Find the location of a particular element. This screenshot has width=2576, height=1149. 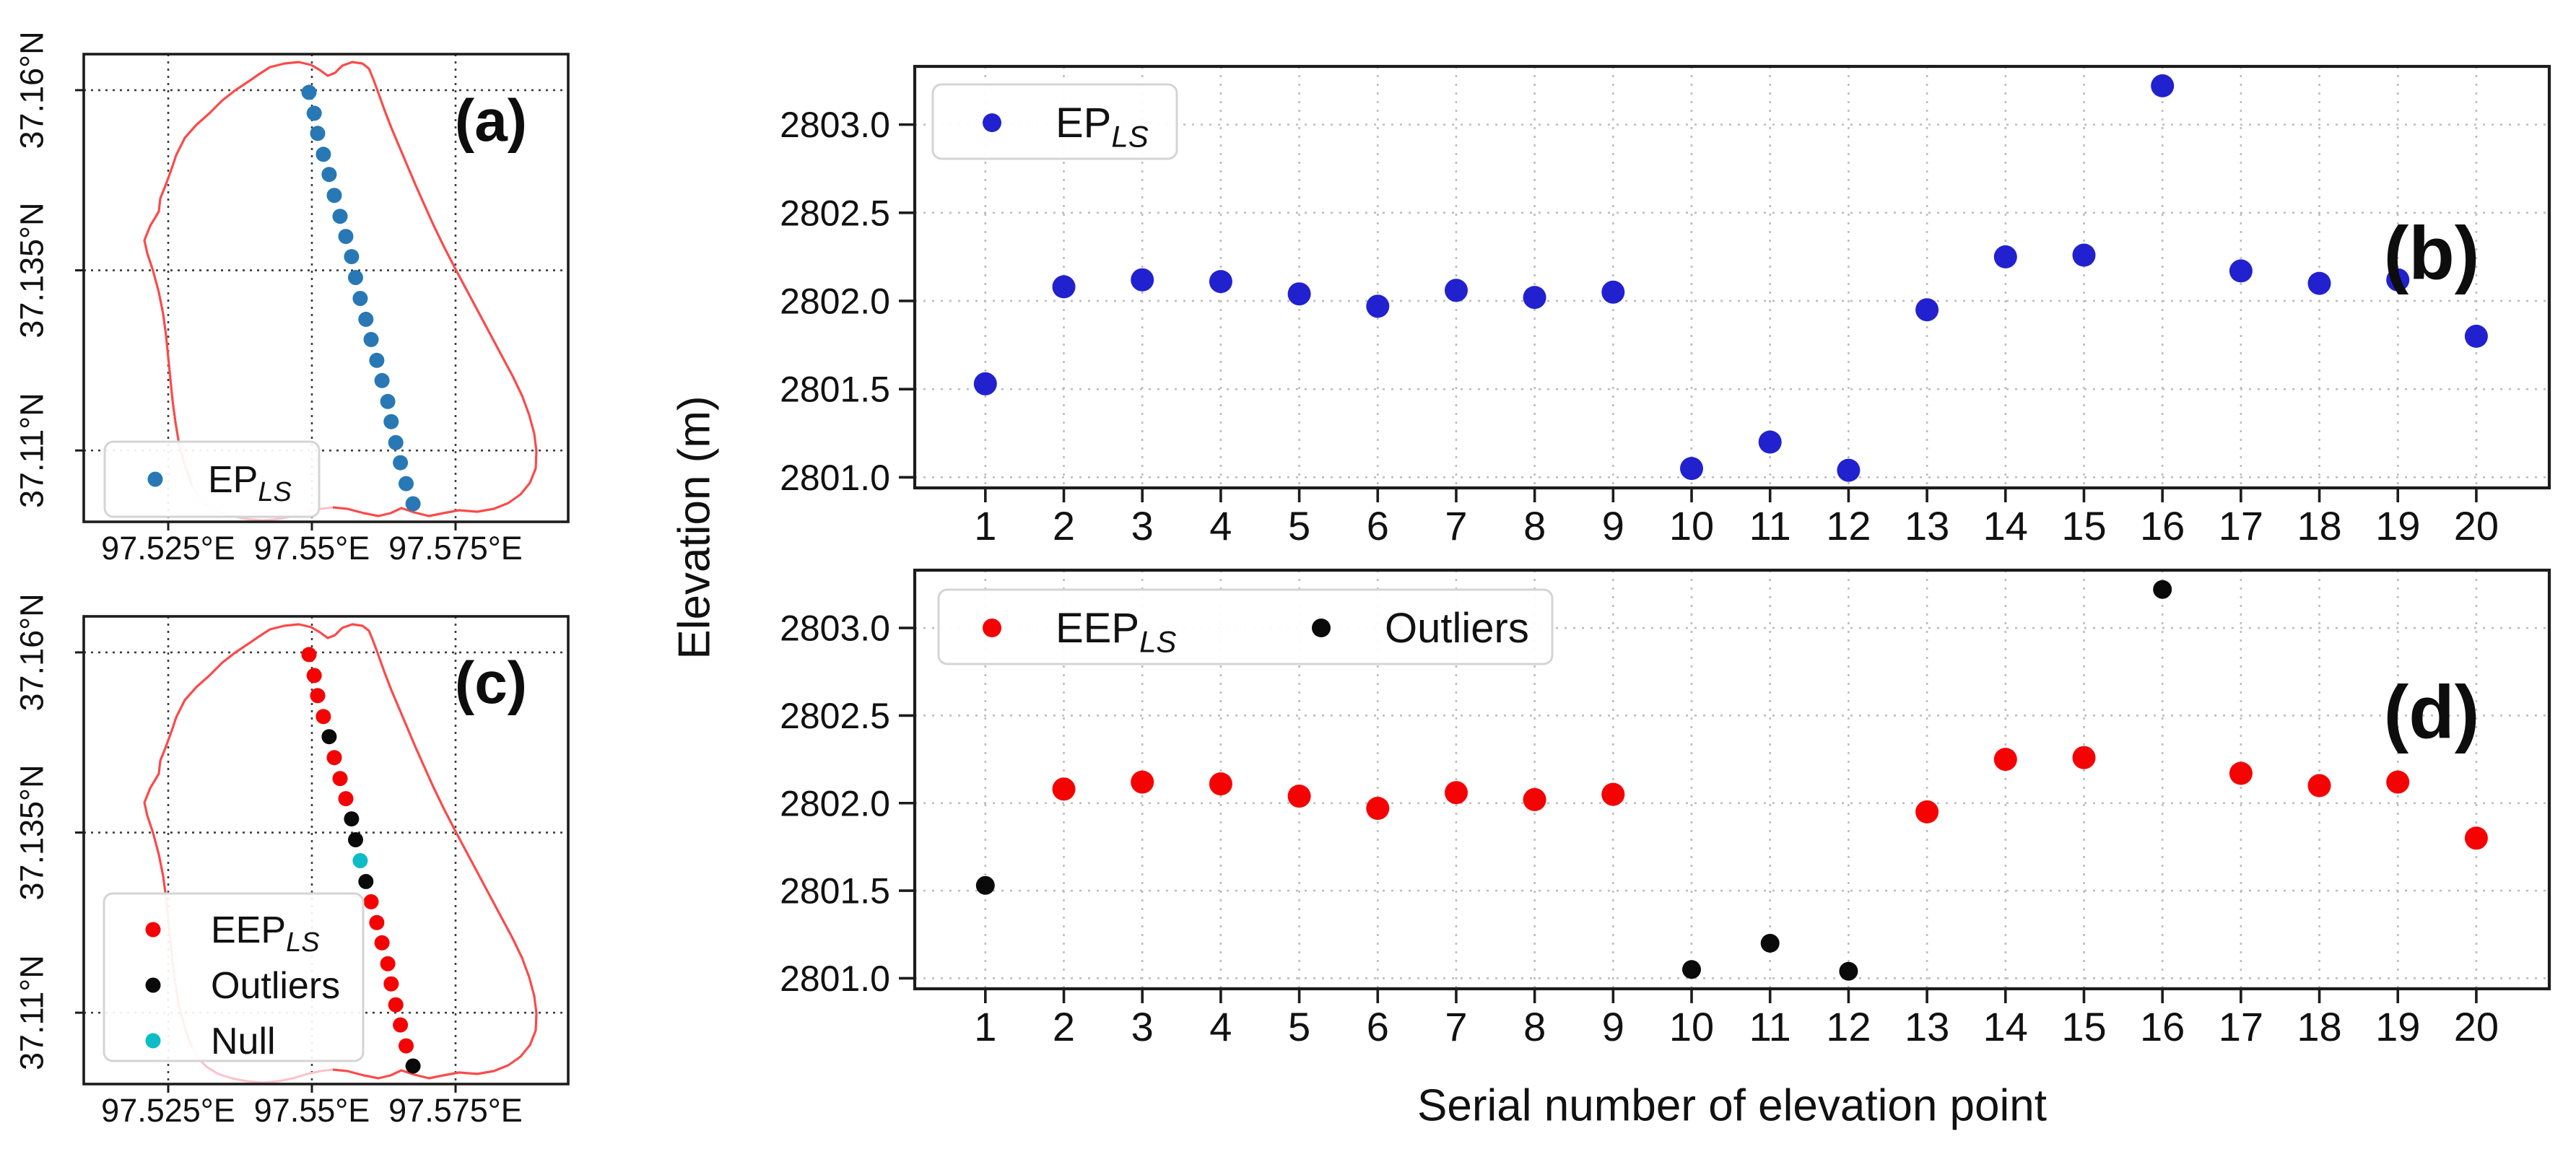

serial-tick-label: 7 is located at coordinates (1456, 1026).